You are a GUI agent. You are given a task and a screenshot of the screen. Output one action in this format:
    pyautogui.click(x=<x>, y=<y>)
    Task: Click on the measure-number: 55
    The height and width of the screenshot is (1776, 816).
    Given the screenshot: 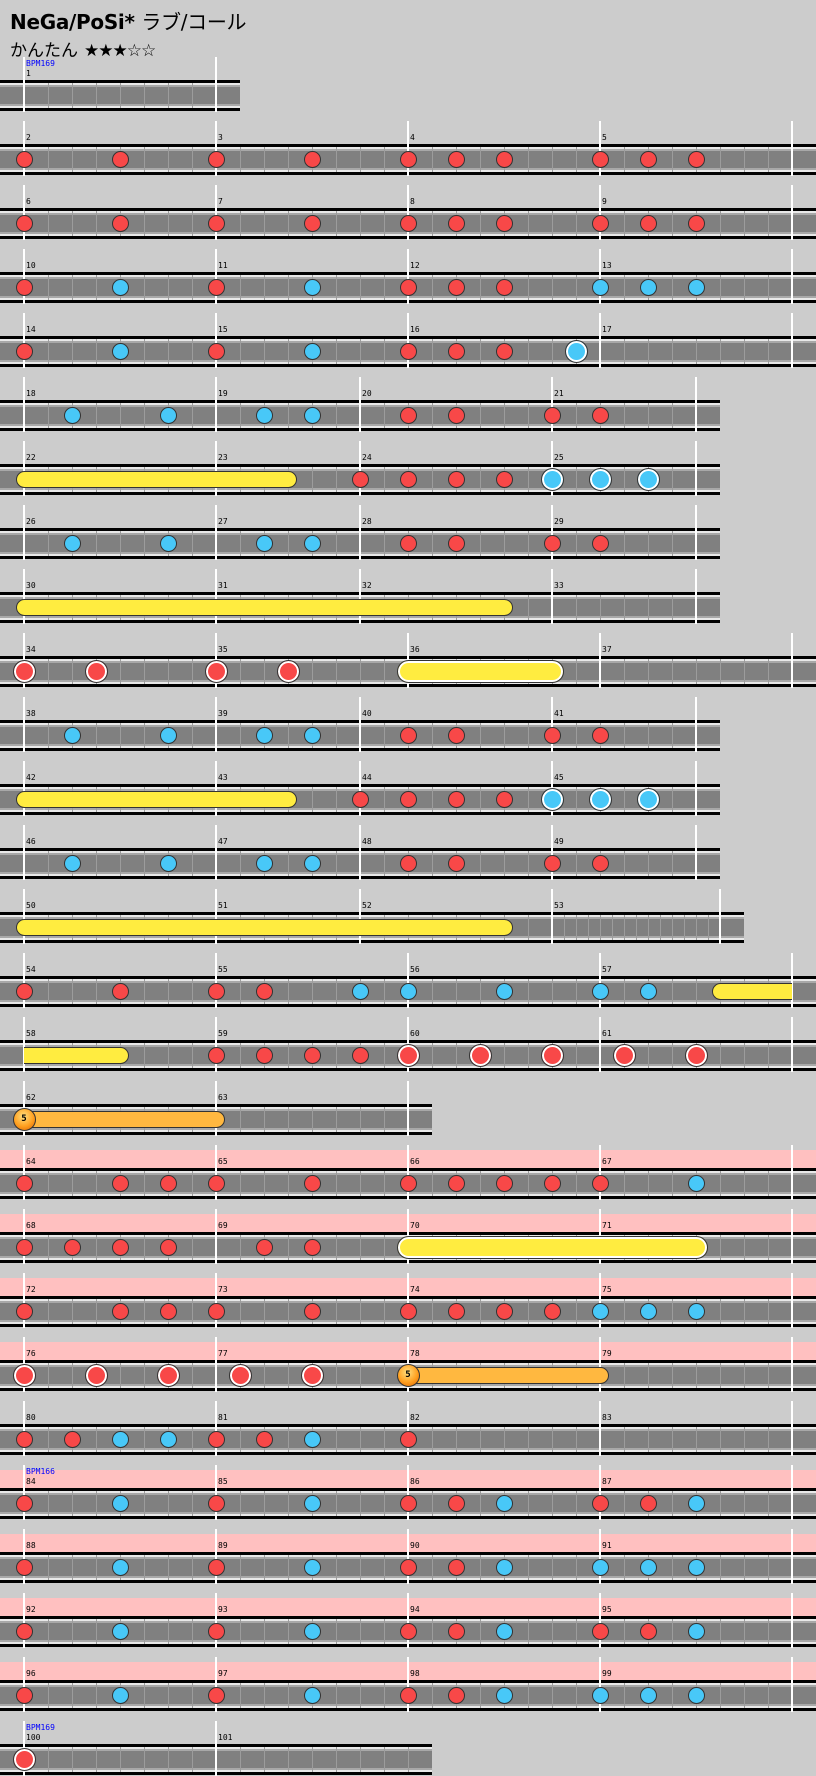 What is the action you would take?
    pyautogui.click(x=223, y=969)
    